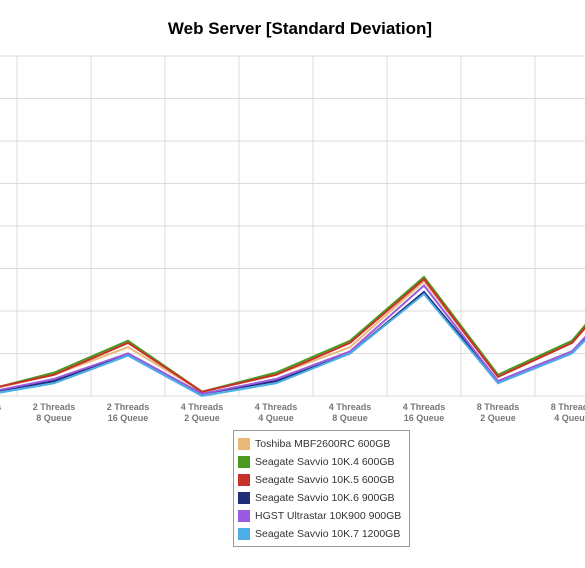 This screenshot has width=585, height=568. I want to click on legend-item: Seagate Savvio 10K.5 600GB, so click(323, 480).